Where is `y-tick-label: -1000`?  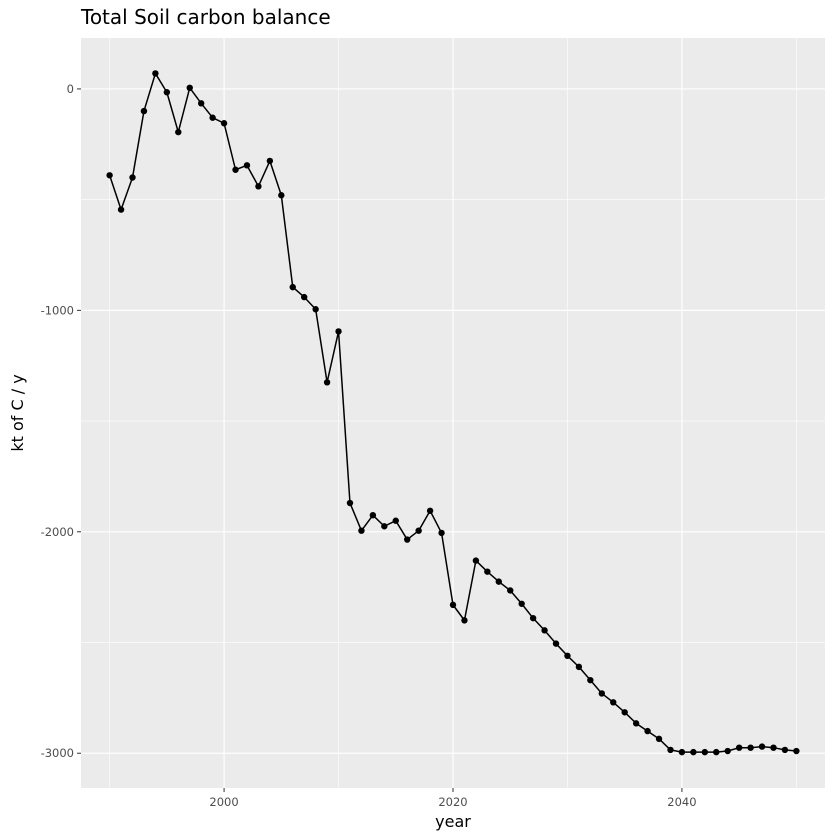
y-tick-label: -1000 is located at coordinates (57, 310).